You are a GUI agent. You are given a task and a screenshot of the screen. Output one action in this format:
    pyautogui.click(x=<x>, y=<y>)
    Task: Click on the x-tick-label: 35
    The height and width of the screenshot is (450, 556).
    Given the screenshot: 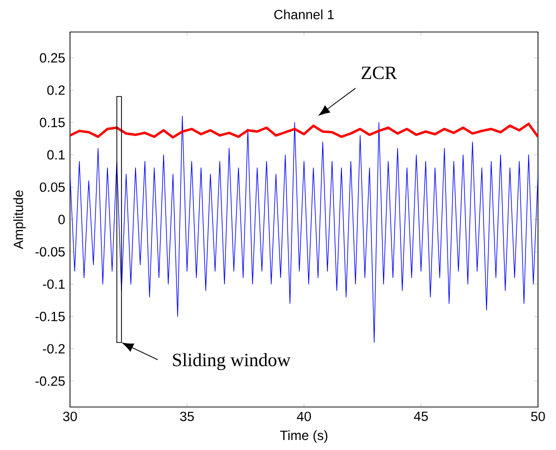 What is the action you would take?
    pyautogui.click(x=187, y=417)
    